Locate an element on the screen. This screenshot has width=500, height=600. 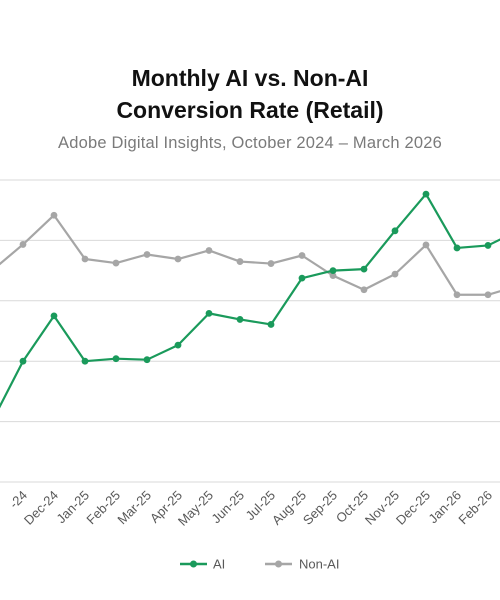
x-tick-label: Jun-25 is located at coordinates (227, 507).